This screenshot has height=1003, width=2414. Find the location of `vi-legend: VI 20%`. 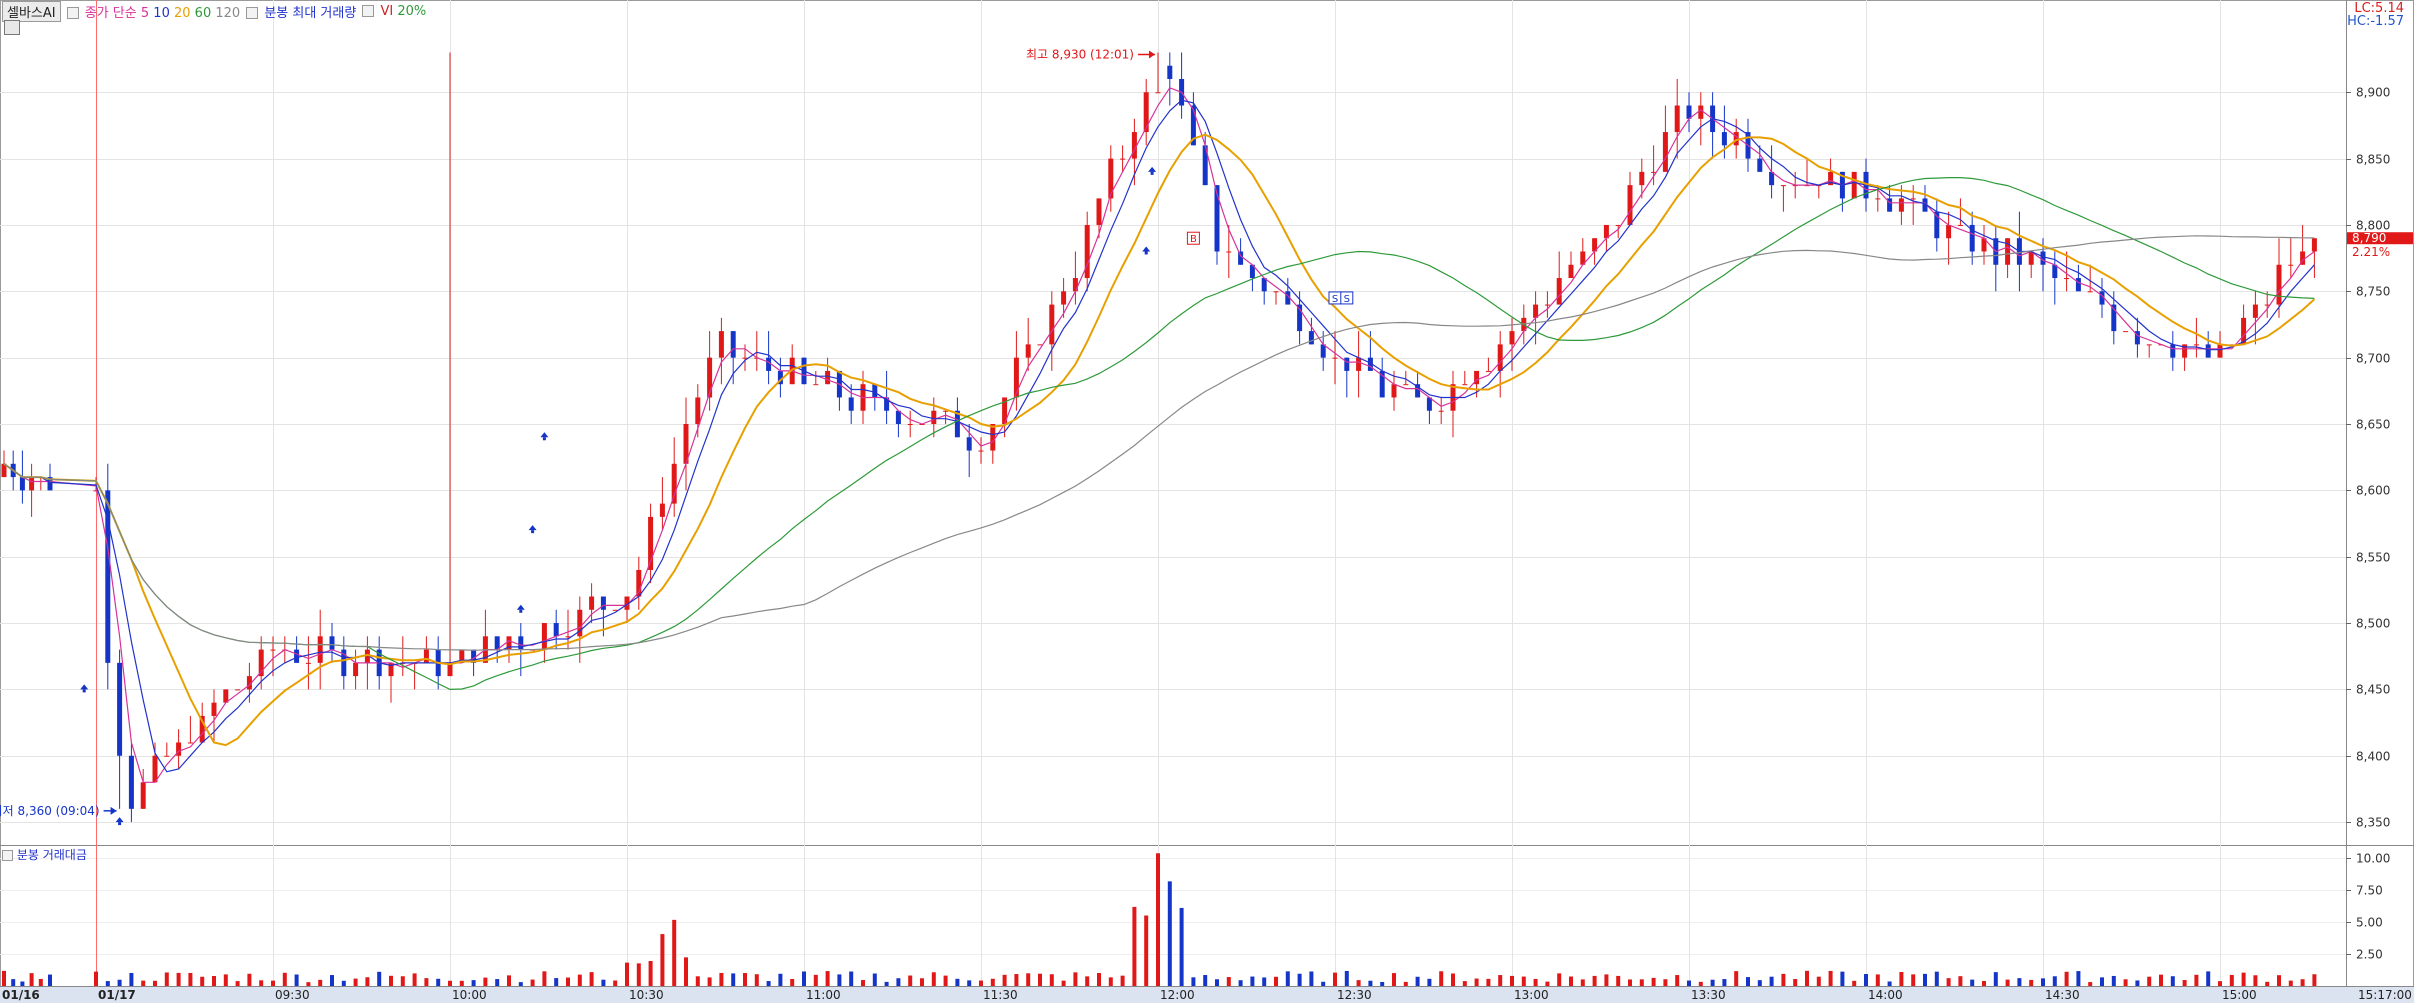

vi-legend: VI 20% is located at coordinates (394, 11).